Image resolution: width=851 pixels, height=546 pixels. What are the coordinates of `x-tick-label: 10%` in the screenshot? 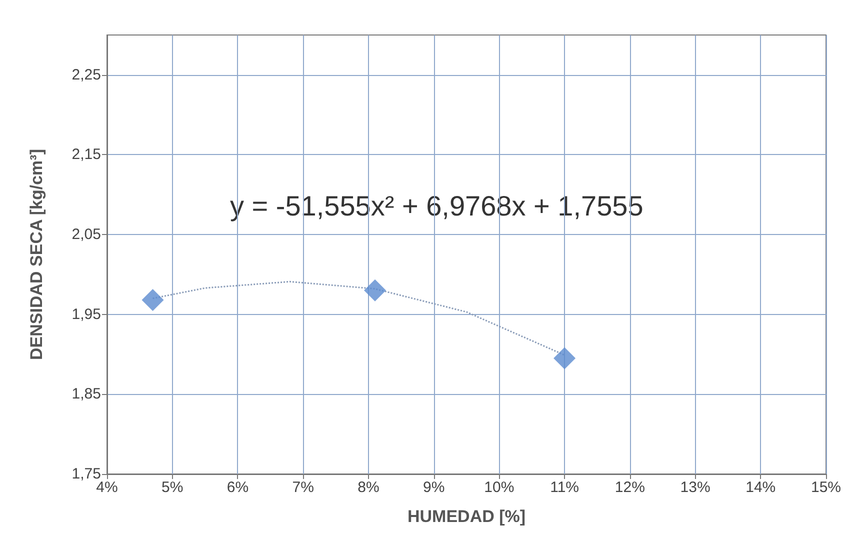 It's located at (499, 487).